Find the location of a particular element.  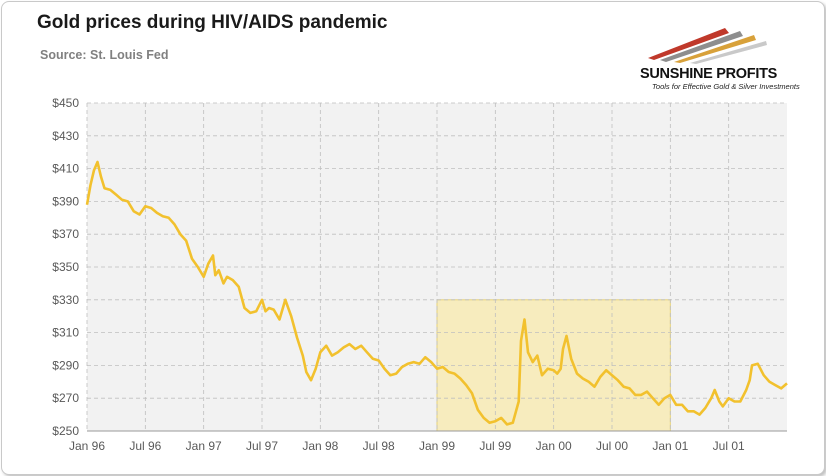

y-tick-label: $450 is located at coordinates (65, 103).